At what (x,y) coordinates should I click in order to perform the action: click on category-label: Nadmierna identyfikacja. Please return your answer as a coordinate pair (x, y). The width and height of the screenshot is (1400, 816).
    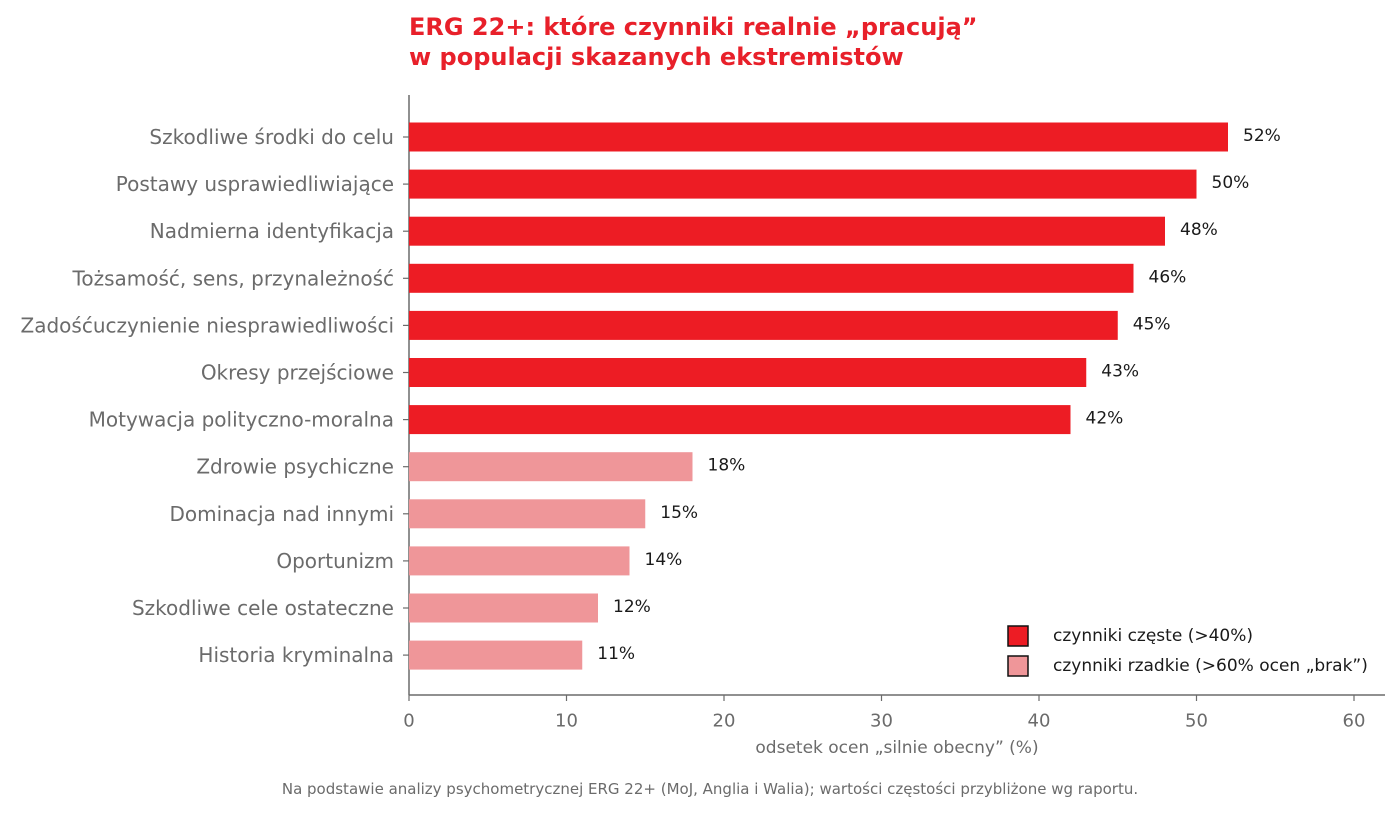
    Looking at the image, I should click on (272, 231).